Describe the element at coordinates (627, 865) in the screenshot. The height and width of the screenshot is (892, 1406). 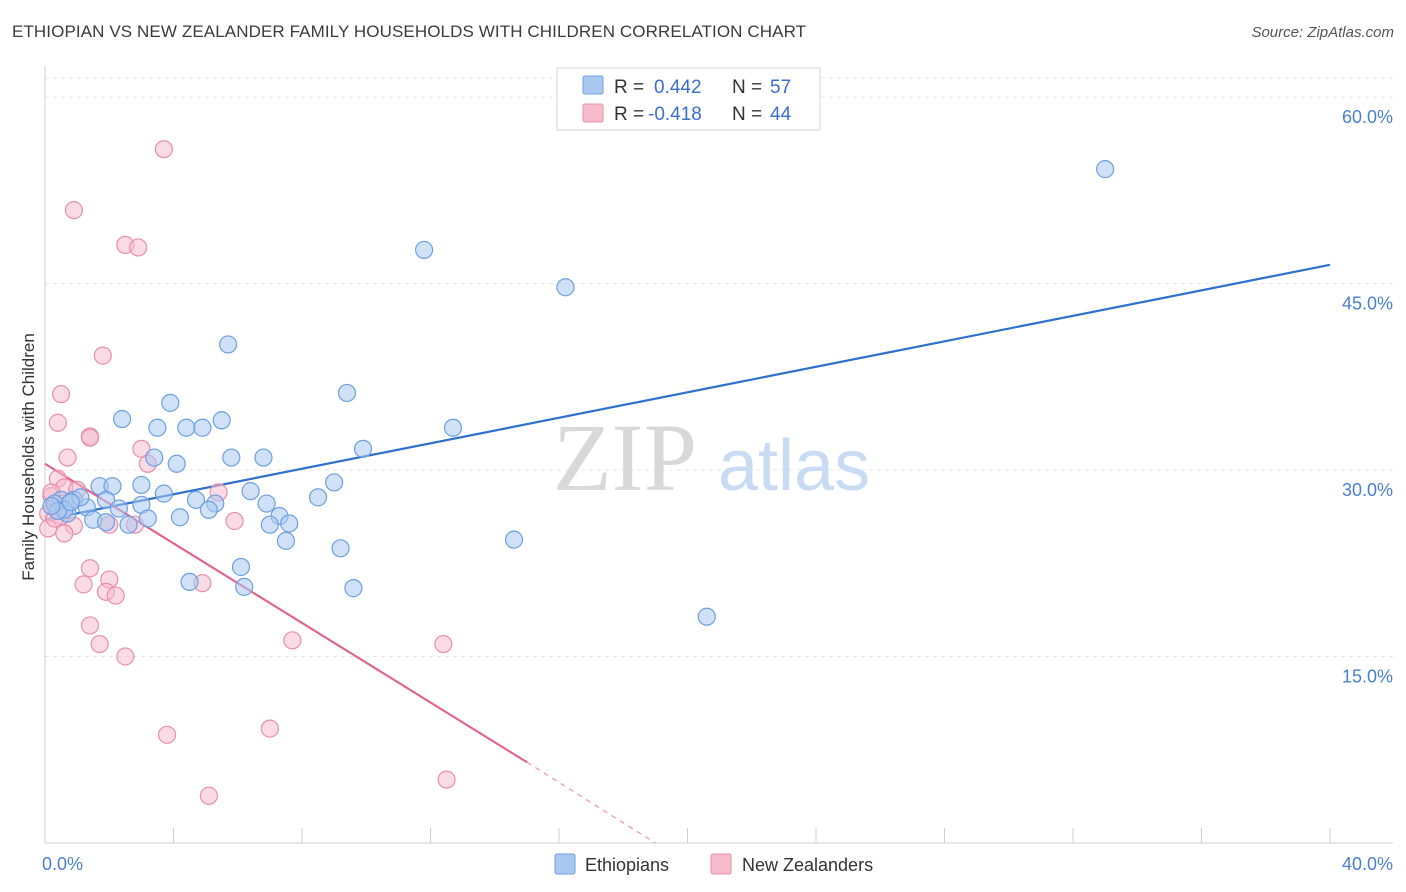
I see `legend-ethiopians-label: Ethiopians` at that location.